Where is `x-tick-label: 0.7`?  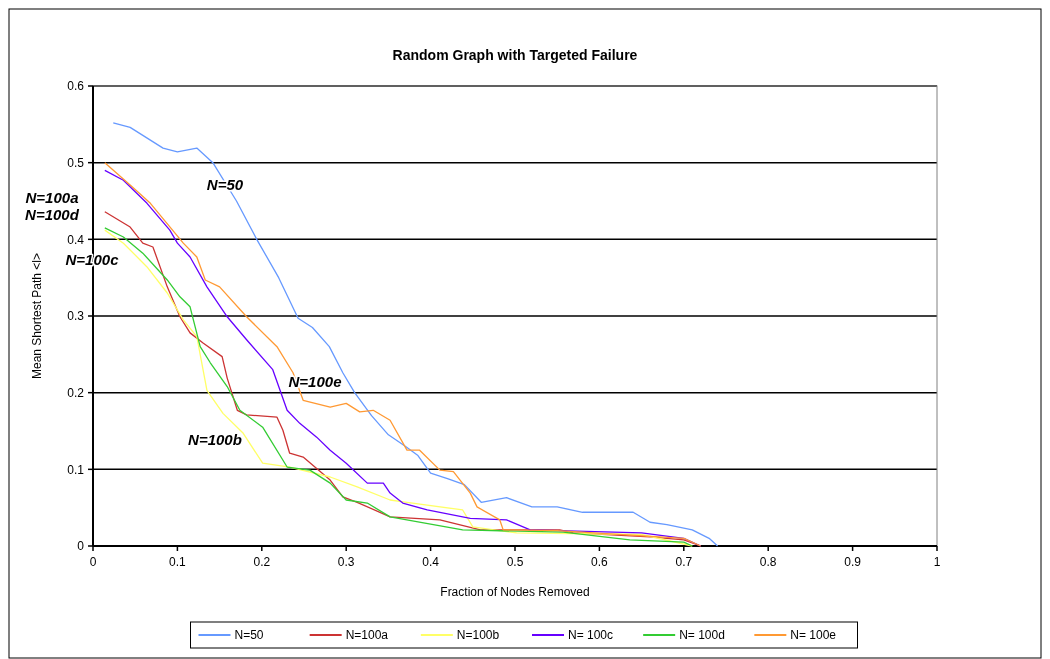
x-tick-label: 0.7 is located at coordinates (684, 562).